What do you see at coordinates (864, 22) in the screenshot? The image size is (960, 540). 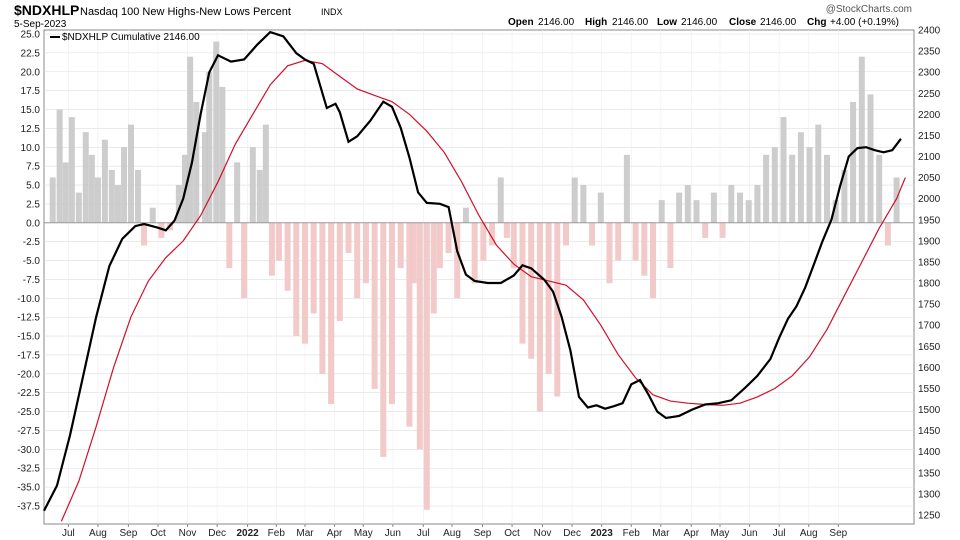 I see `chg-value: +4.00 (+0.19%)` at bounding box center [864, 22].